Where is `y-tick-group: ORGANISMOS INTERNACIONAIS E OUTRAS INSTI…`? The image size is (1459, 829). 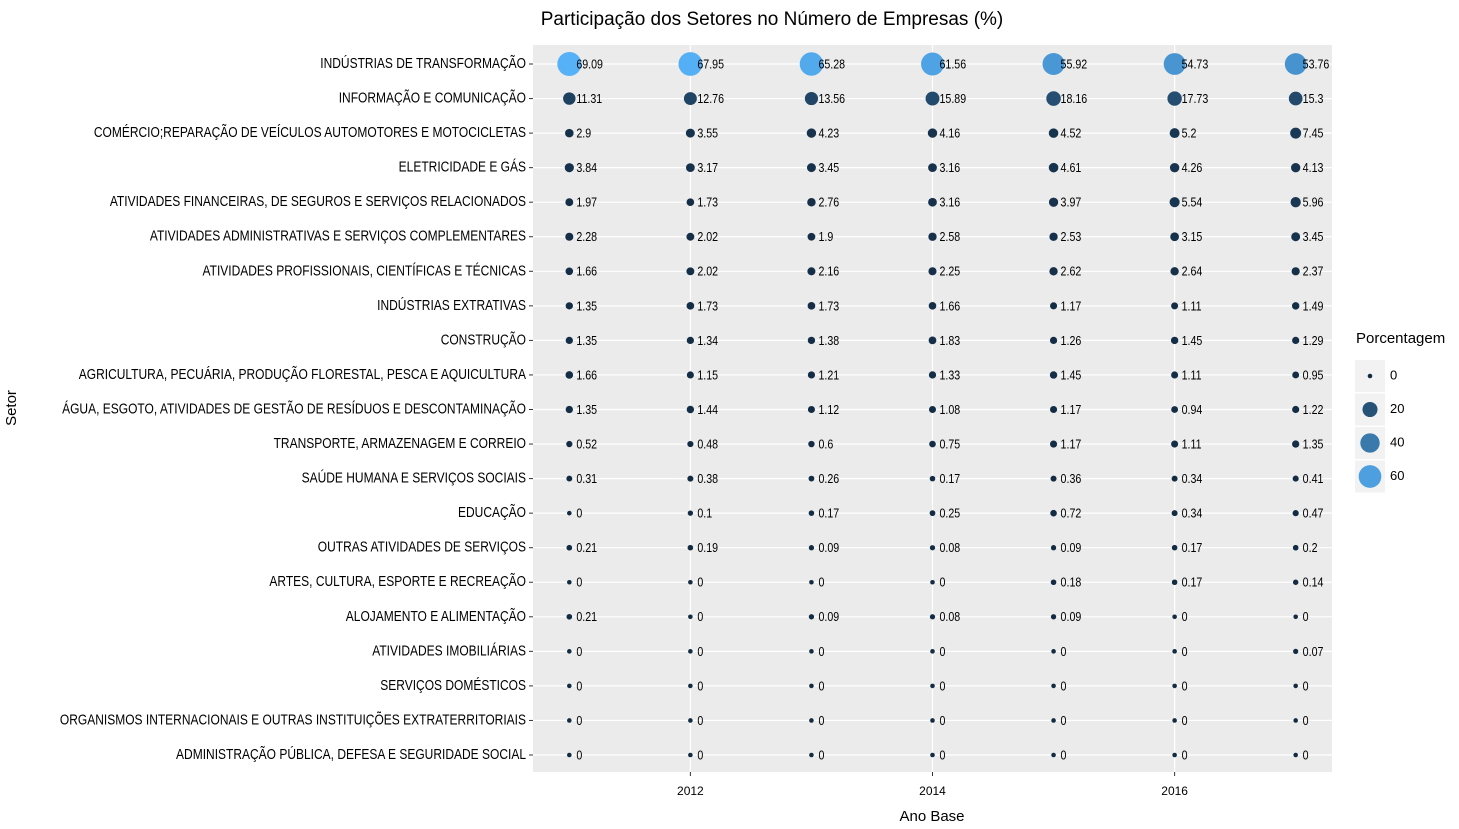
y-tick-group: ORGANISMOS INTERNACIONAIS E OUTRAS INSTI… is located at coordinates (293, 719).